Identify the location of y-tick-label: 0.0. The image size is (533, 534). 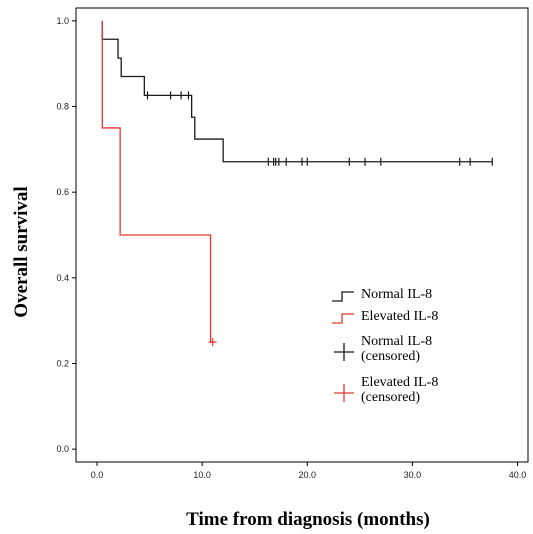
(62, 449).